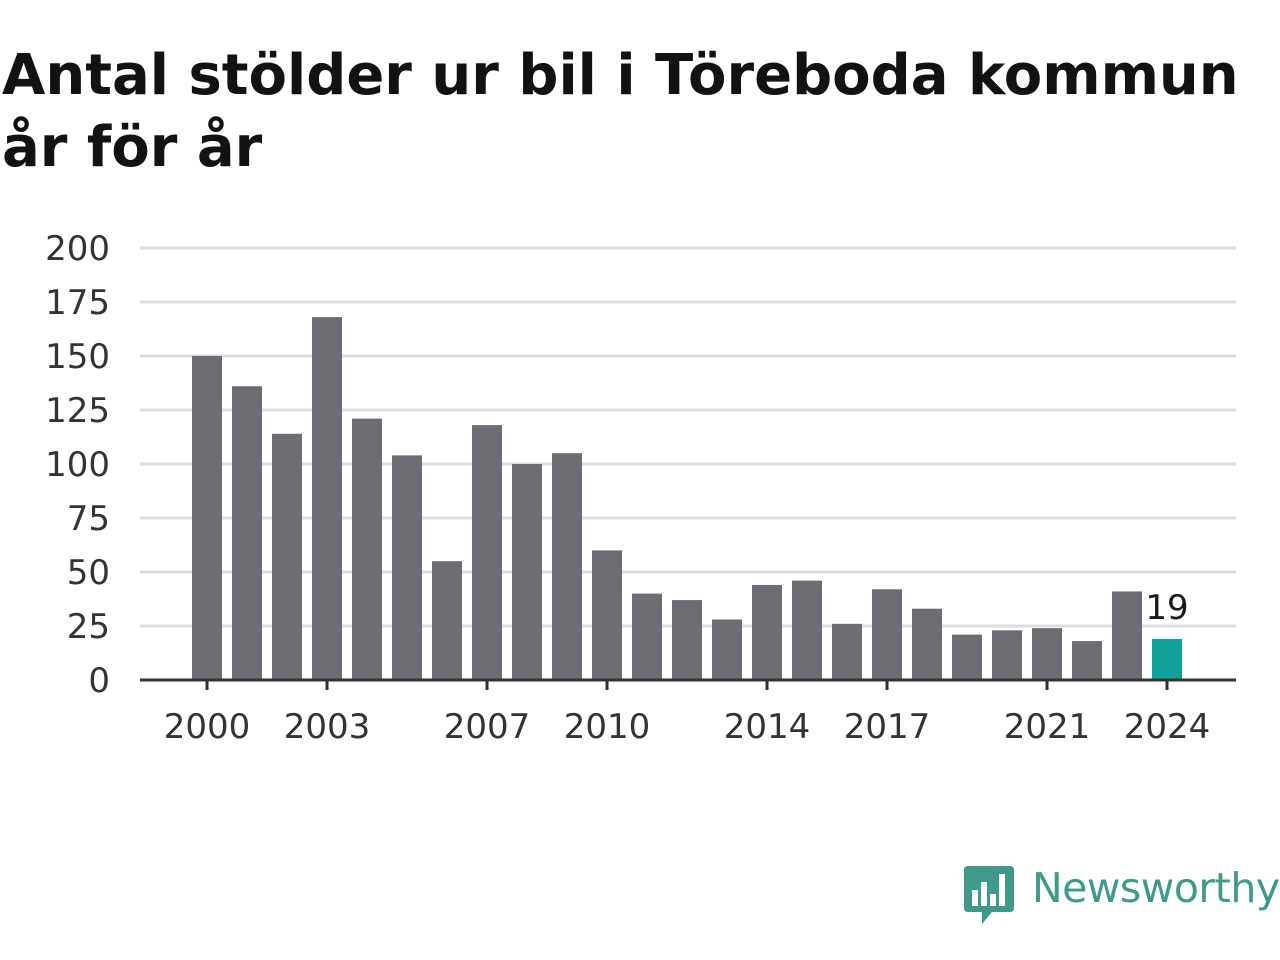 This screenshot has width=1280, height=960. What do you see at coordinates (567, 566) in the screenshot?
I see `bar-2009` at bounding box center [567, 566].